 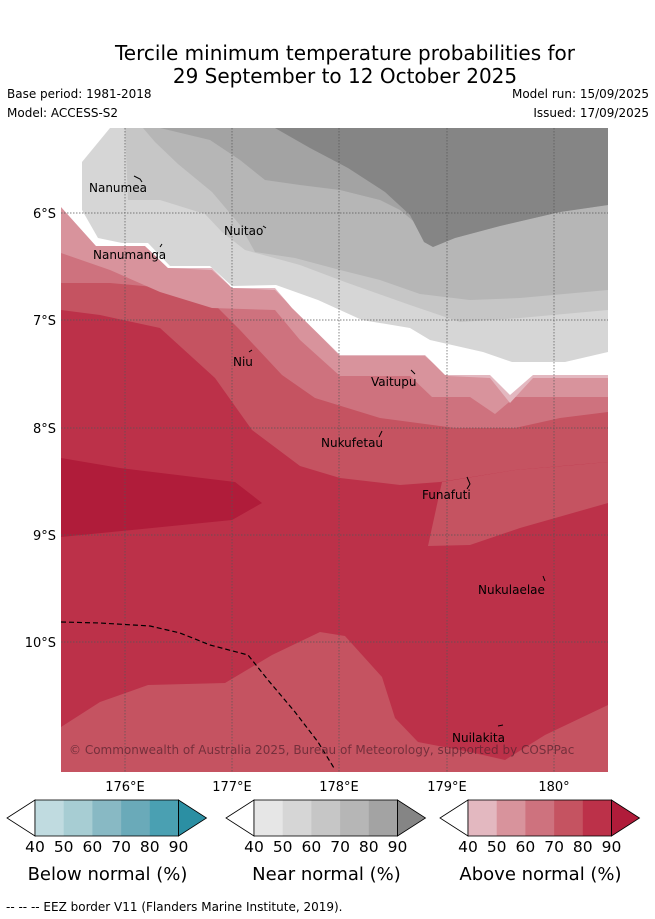 I want to click on island-funafuti-shape, so click(x=468, y=483).